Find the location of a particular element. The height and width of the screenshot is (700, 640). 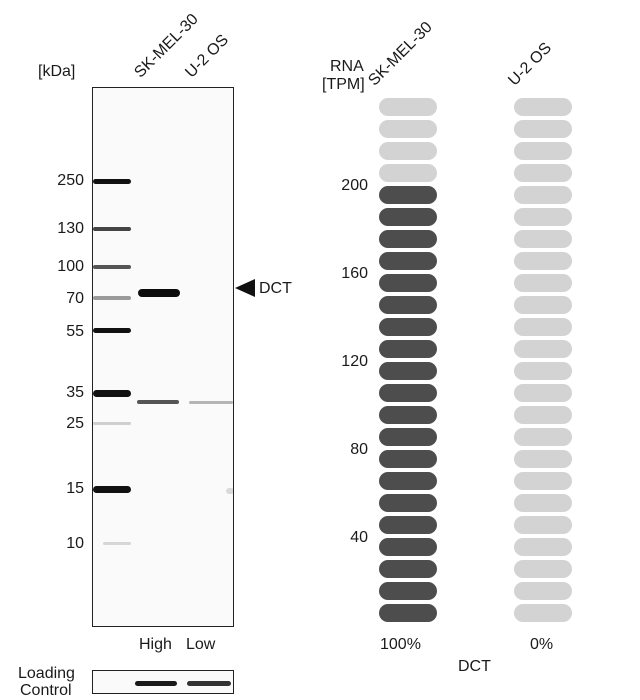

loading-control-blot is located at coordinates (163, 682).